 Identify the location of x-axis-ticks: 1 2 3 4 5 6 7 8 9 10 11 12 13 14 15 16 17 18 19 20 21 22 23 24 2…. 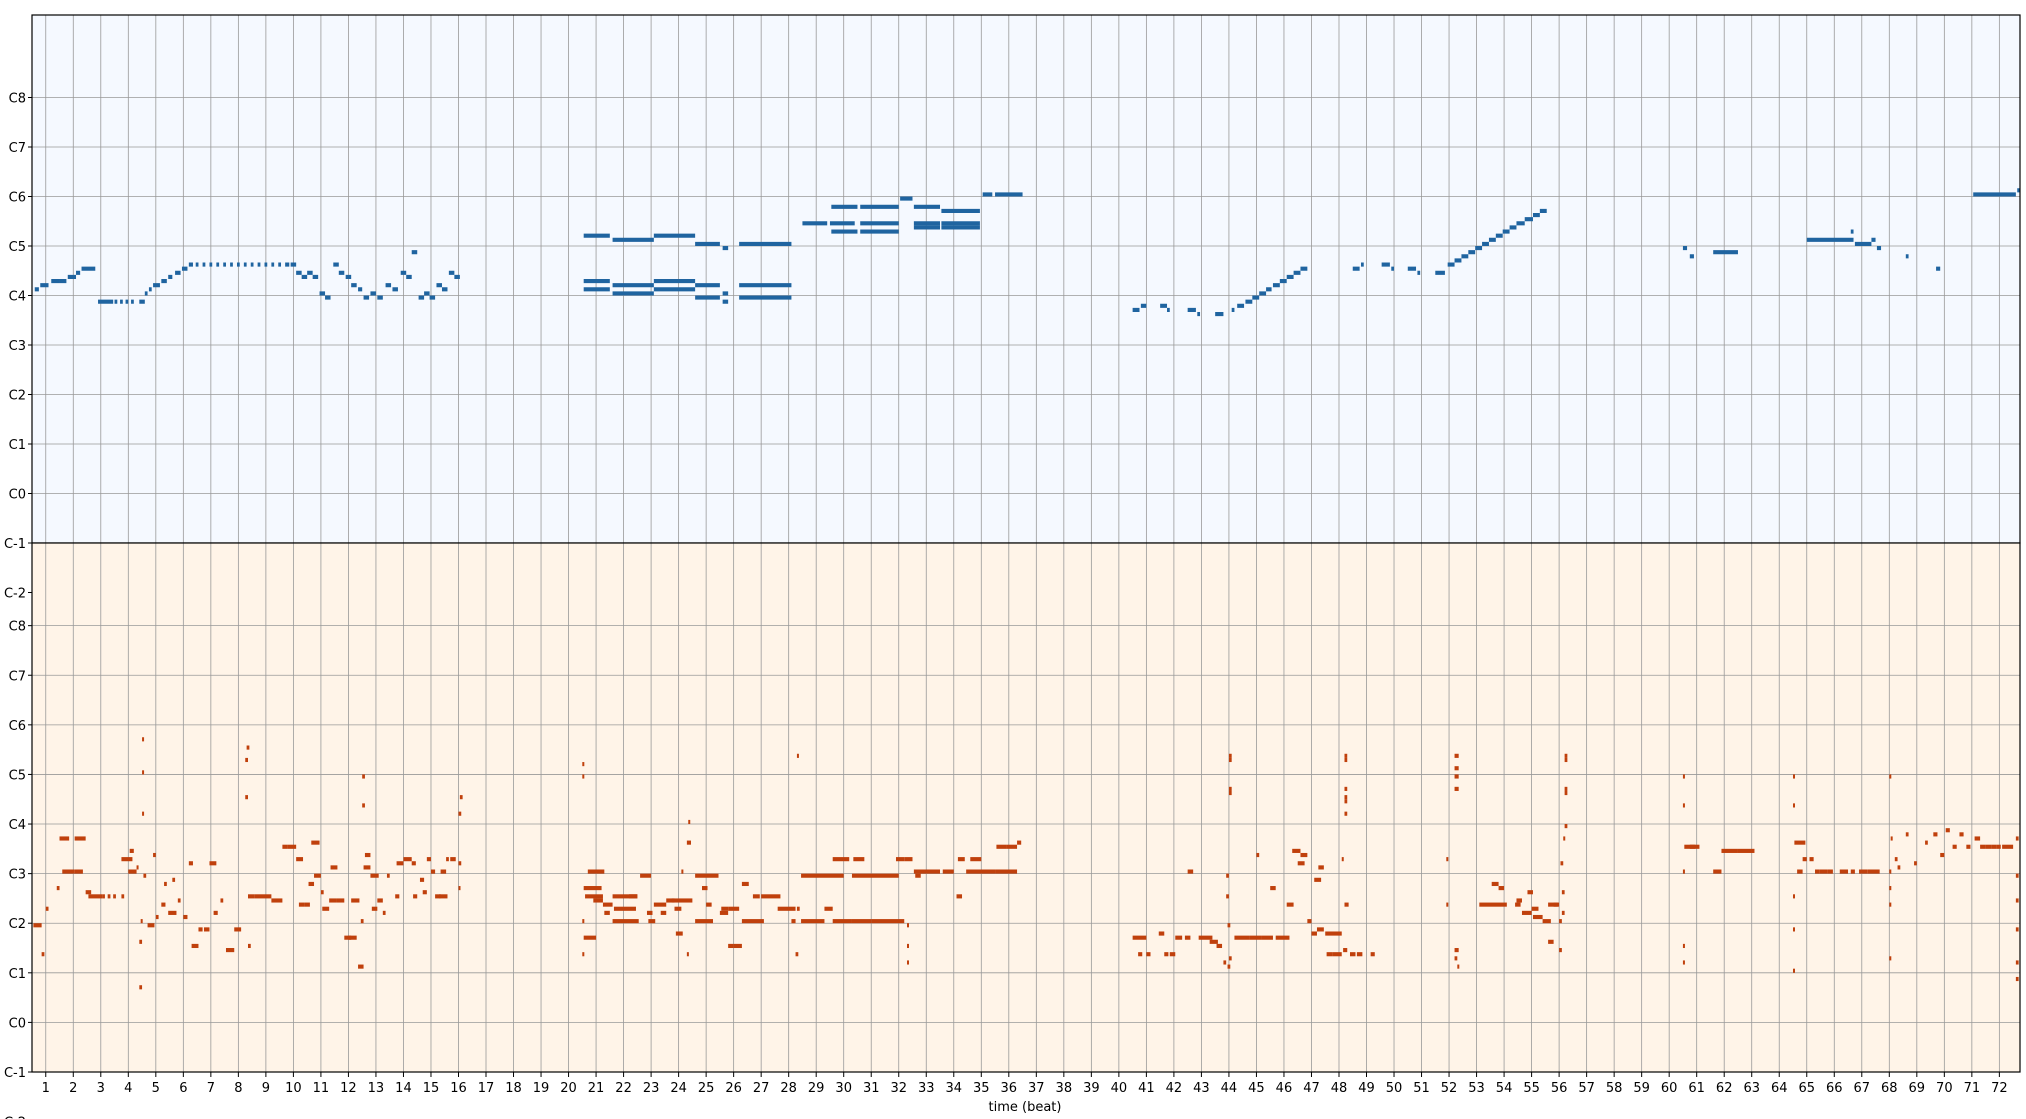
(1025, 1084).